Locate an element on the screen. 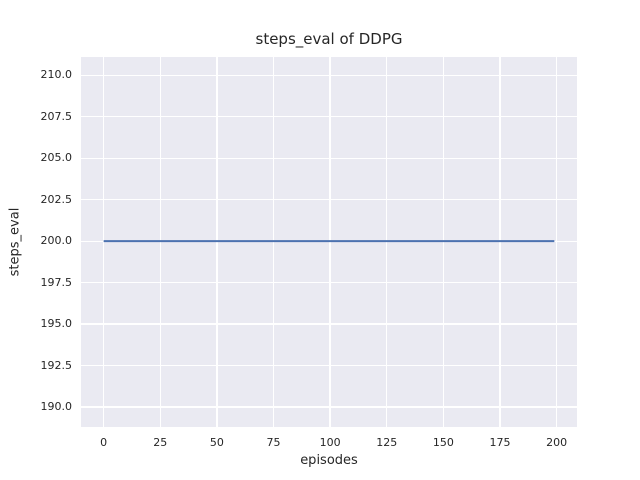  y-tick-label: 207.5 is located at coordinates (56, 116).